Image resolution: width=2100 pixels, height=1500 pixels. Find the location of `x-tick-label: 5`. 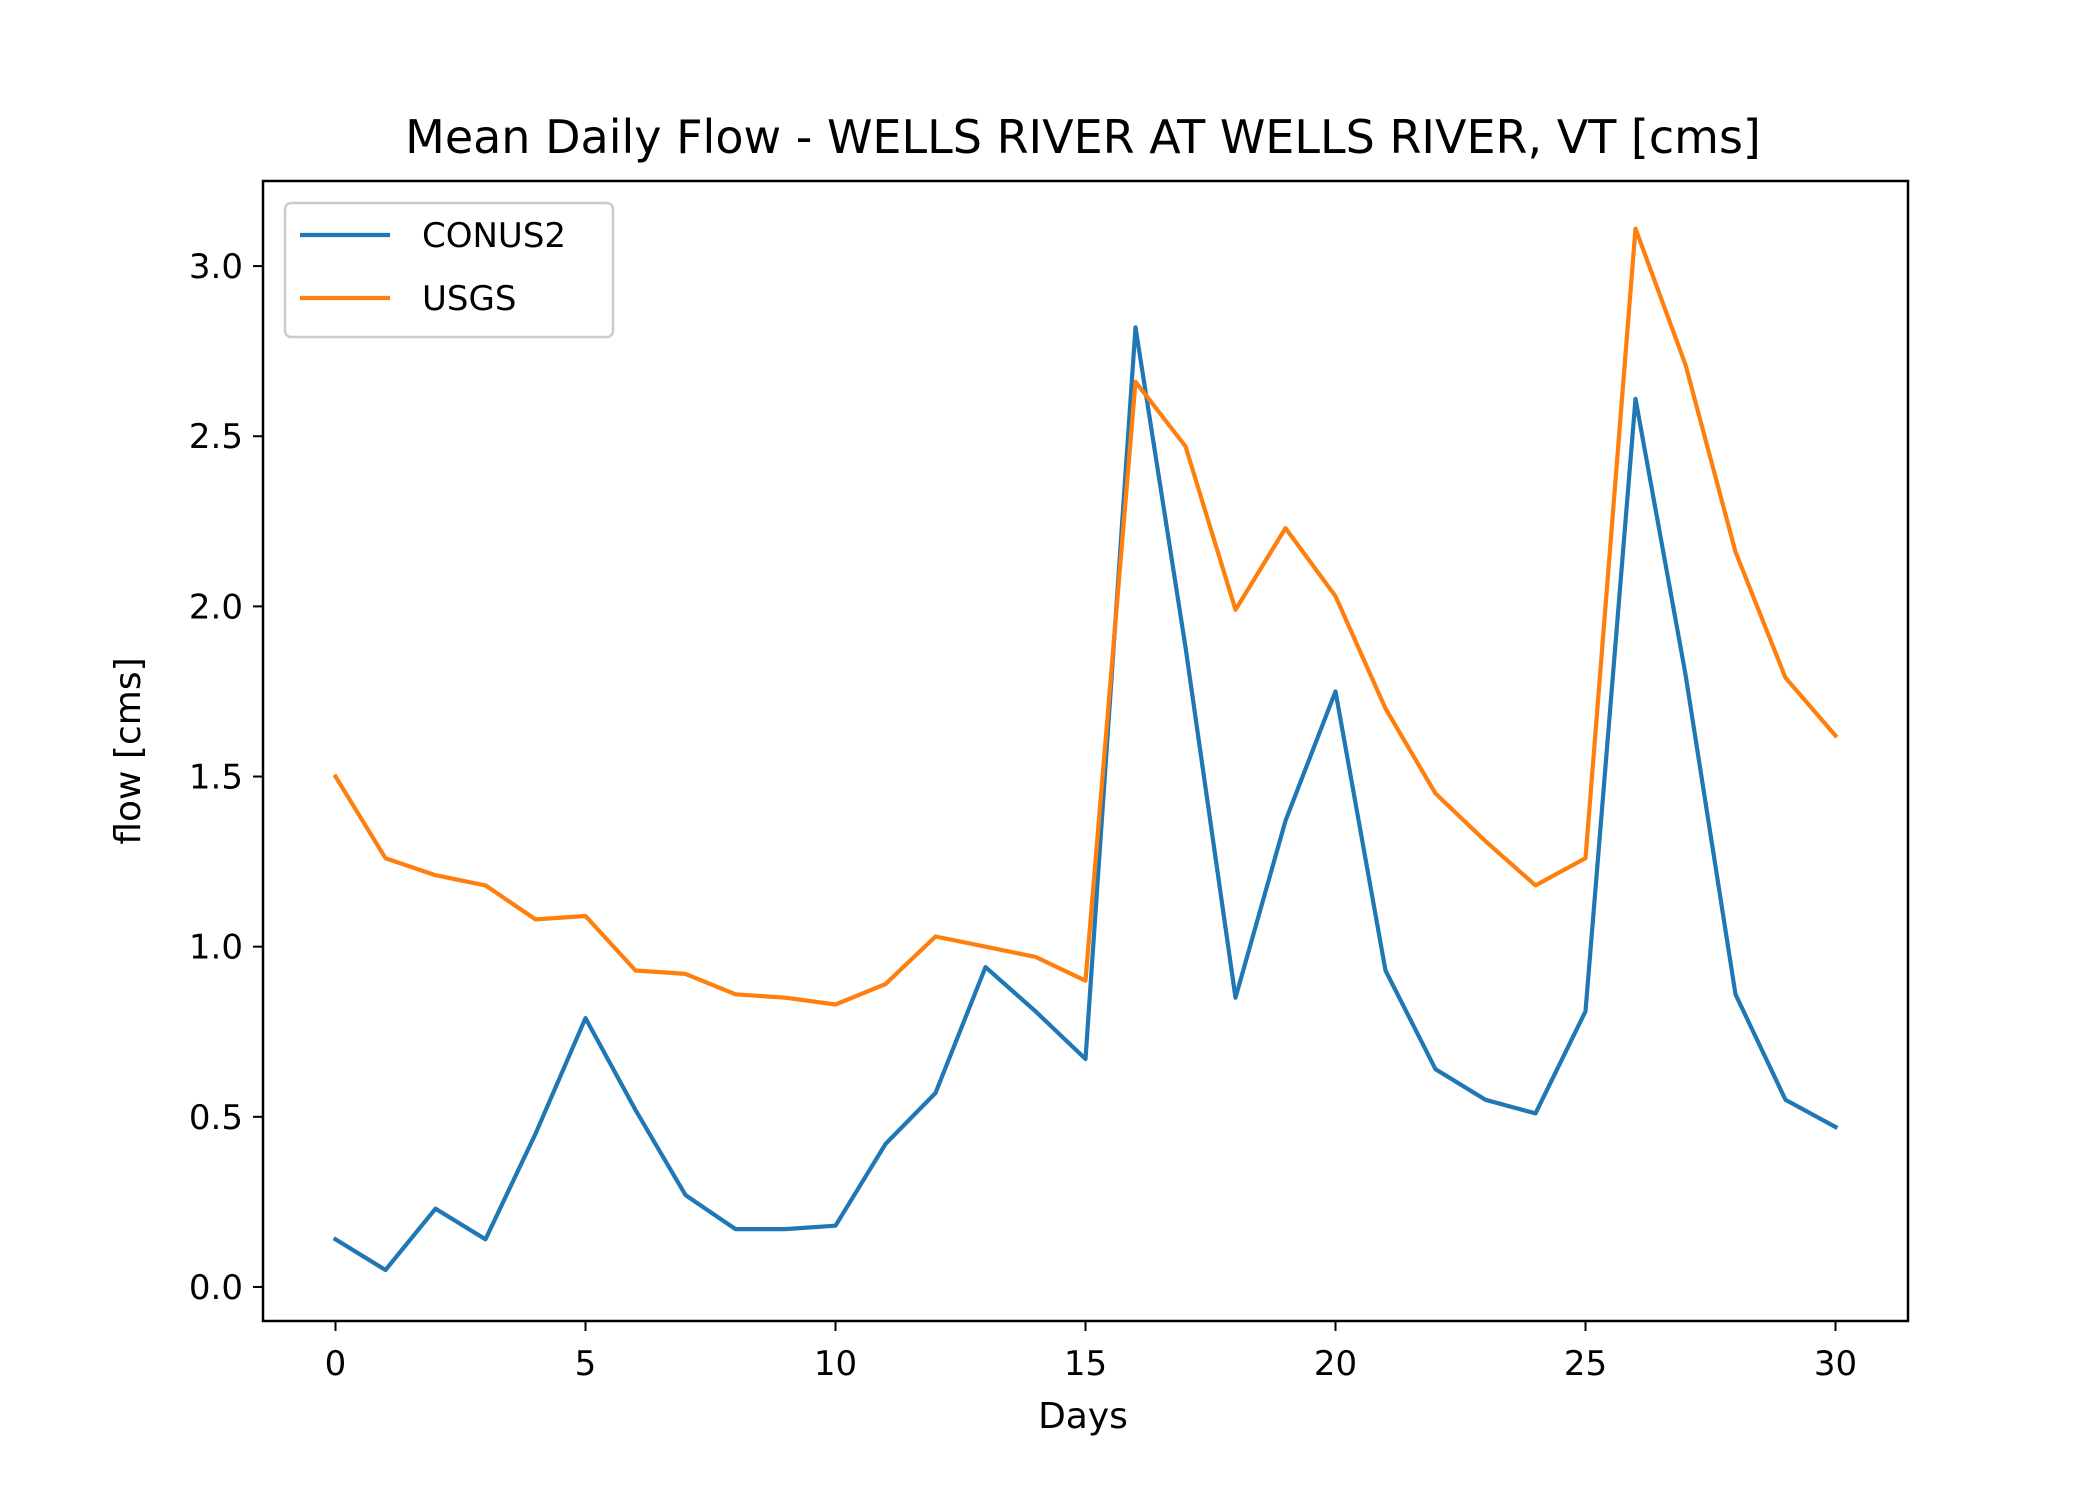

x-tick-label: 5 is located at coordinates (586, 1364).